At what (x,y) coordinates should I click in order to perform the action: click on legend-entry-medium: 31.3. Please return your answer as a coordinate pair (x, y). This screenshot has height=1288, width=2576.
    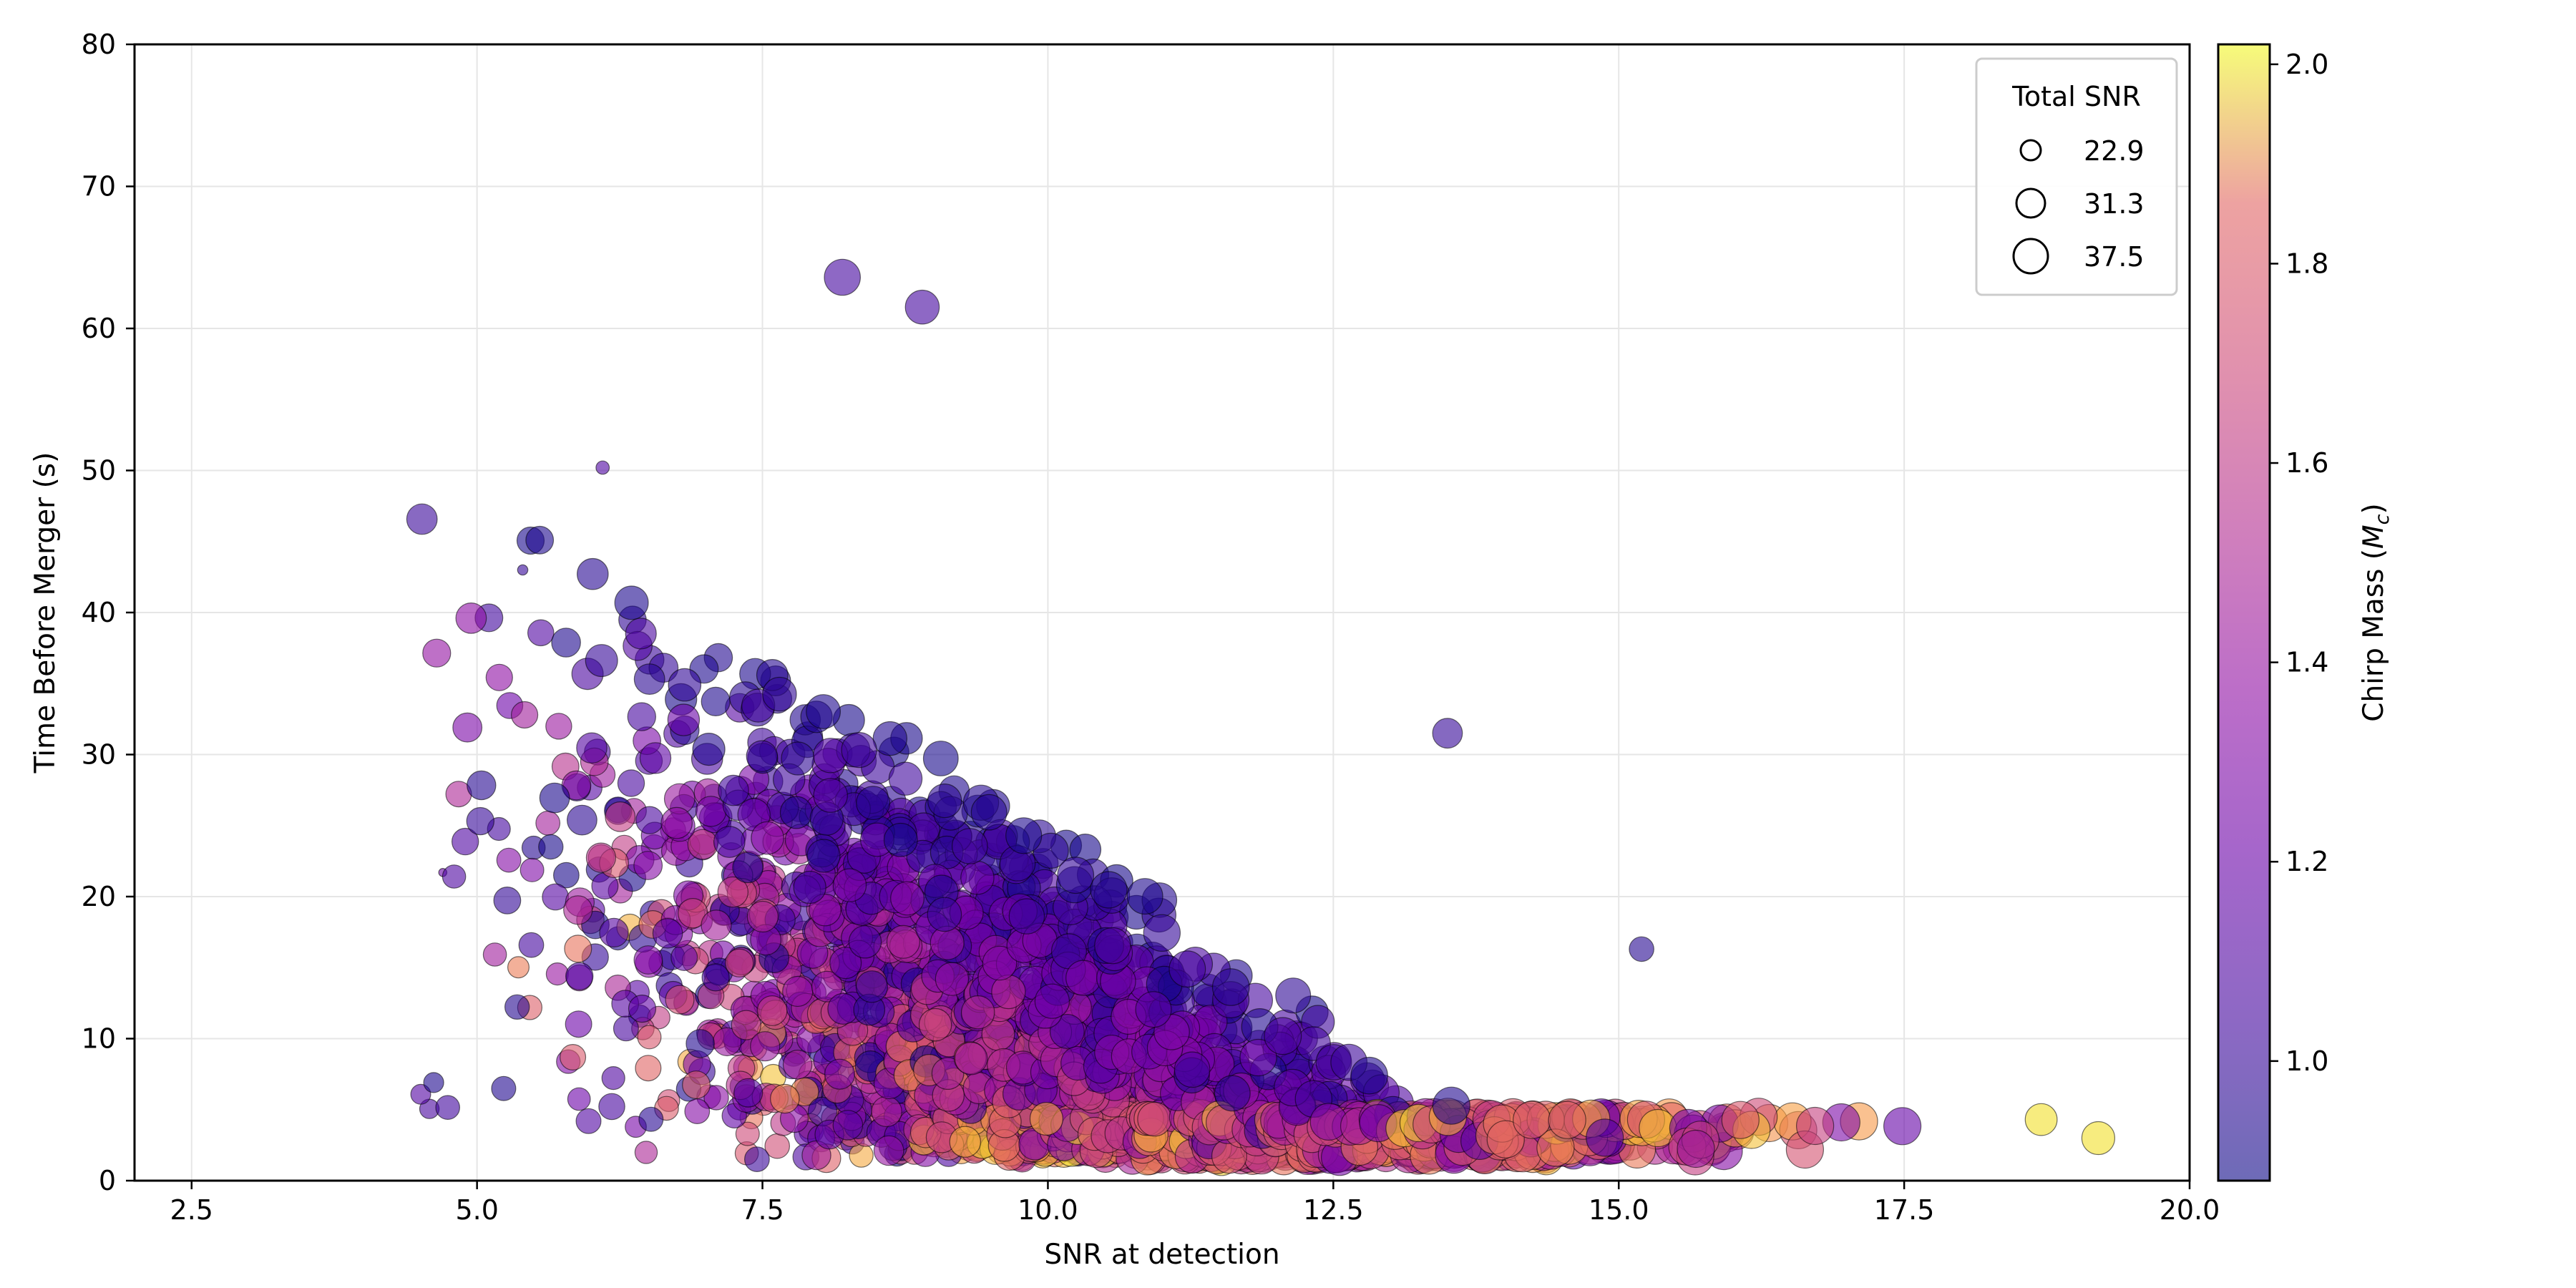
    Looking at the image, I should click on (2114, 204).